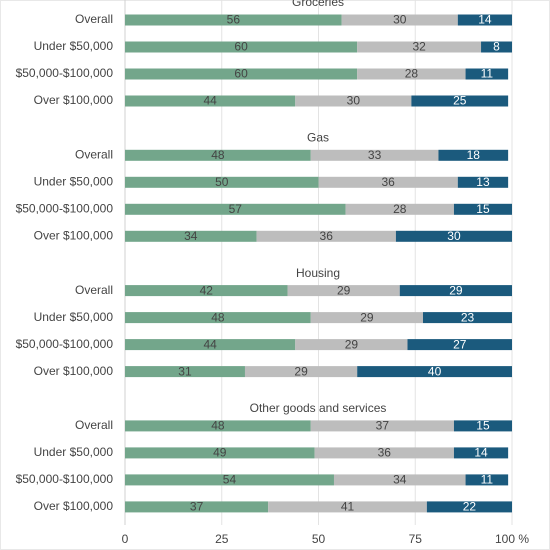  I want to click on data-label: 57, so click(236, 209).